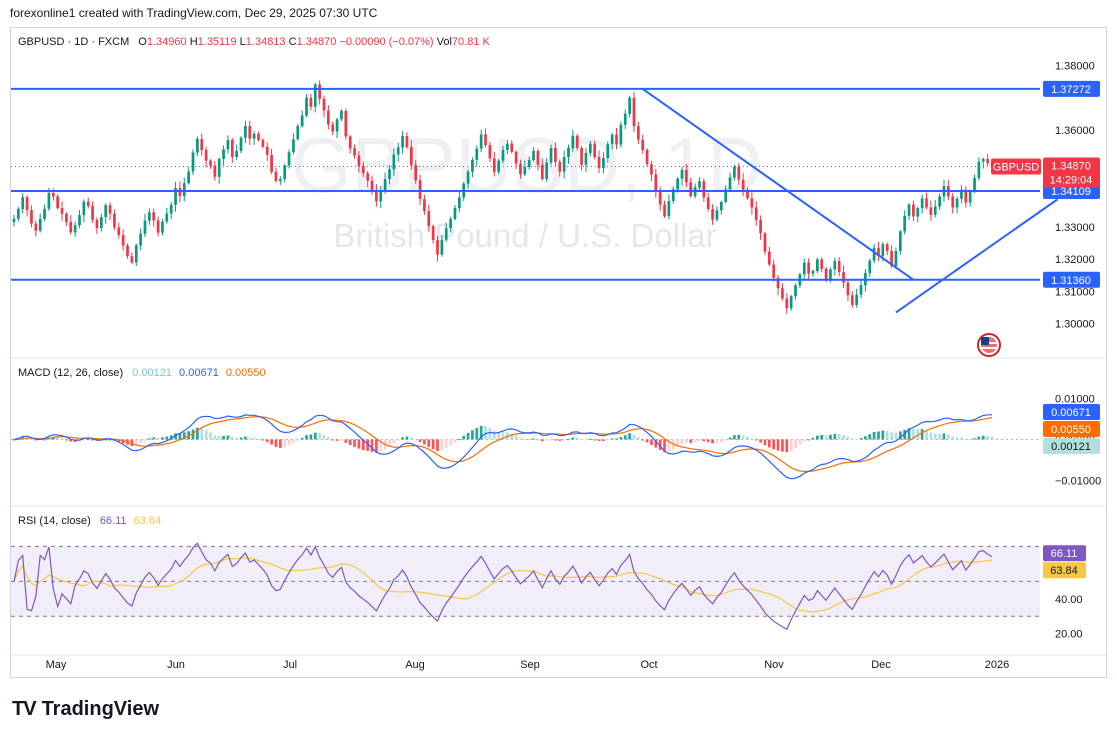 The width and height of the screenshot is (1117, 739). Describe the element at coordinates (527, 165) in the screenshot. I see `watermark-ticker: GBPUSD, 1D` at that location.